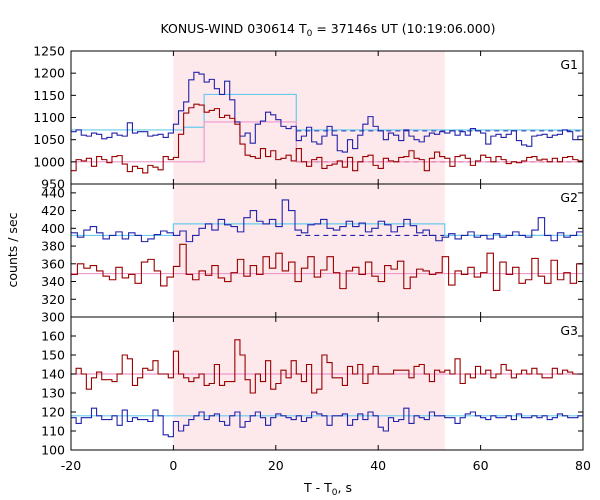  Describe the element at coordinates (335, 493) in the screenshot. I see `x-axis-label-subscript: 0` at that location.